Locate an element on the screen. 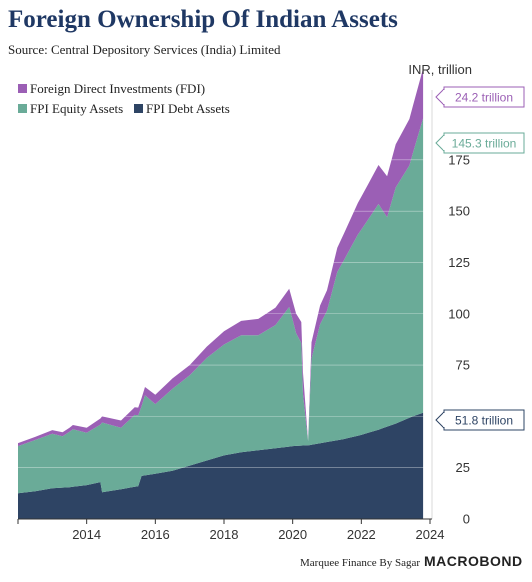  x-tick-label-2014: 2014 is located at coordinates (86, 534).